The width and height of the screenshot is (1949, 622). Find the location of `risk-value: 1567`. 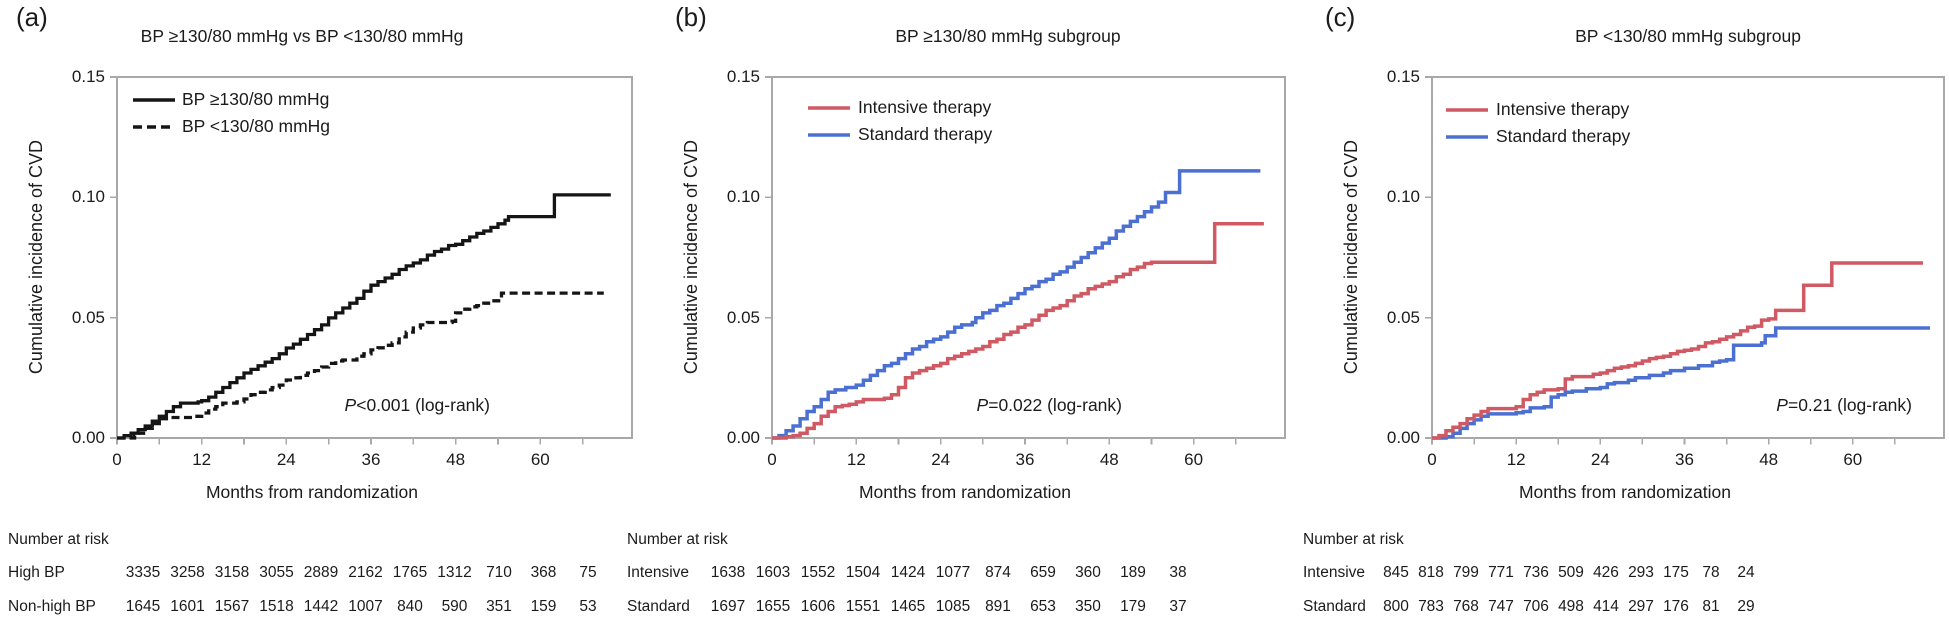

risk-value: 1567 is located at coordinates (232, 606).